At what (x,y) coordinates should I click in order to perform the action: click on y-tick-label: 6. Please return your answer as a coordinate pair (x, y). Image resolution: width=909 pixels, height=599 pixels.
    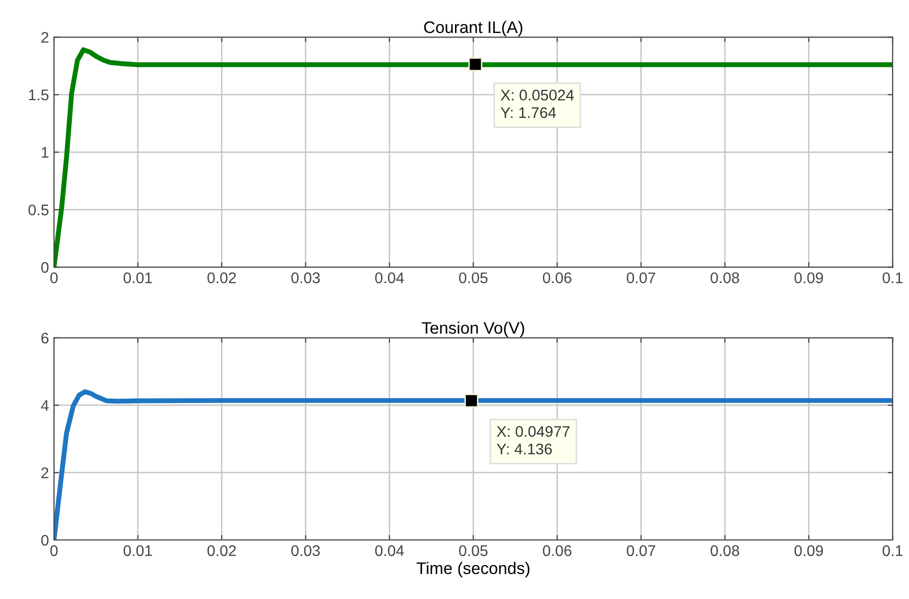
    Looking at the image, I should click on (44, 338).